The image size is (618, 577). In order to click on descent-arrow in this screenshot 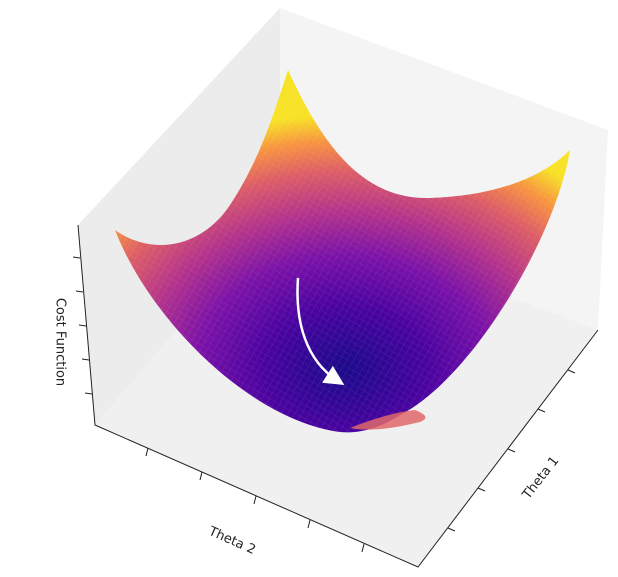, I will do `click(320, 331)`.